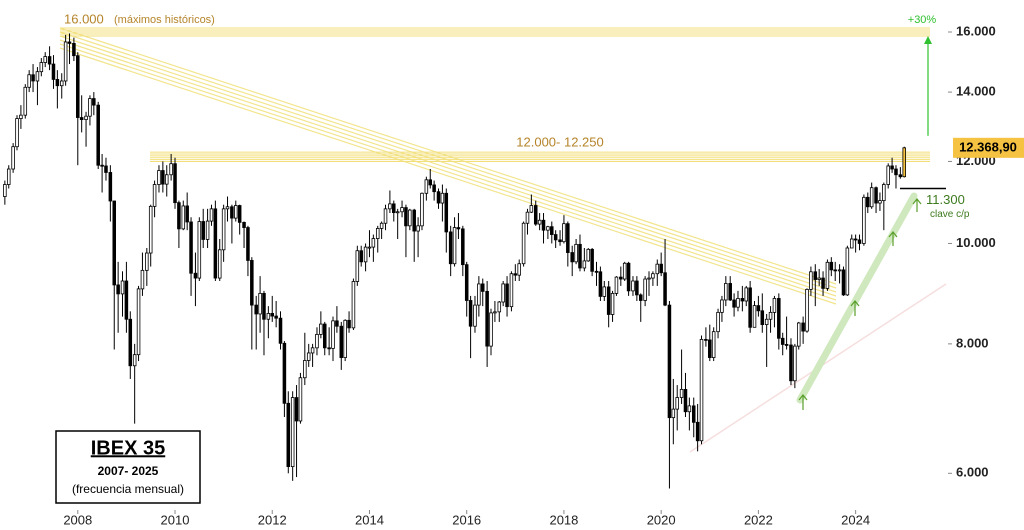 This screenshot has height=530, width=1024. What do you see at coordinates (758, 519) in the screenshot?
I see `x-tick-label: 2022` at bounding box center [758, 519].